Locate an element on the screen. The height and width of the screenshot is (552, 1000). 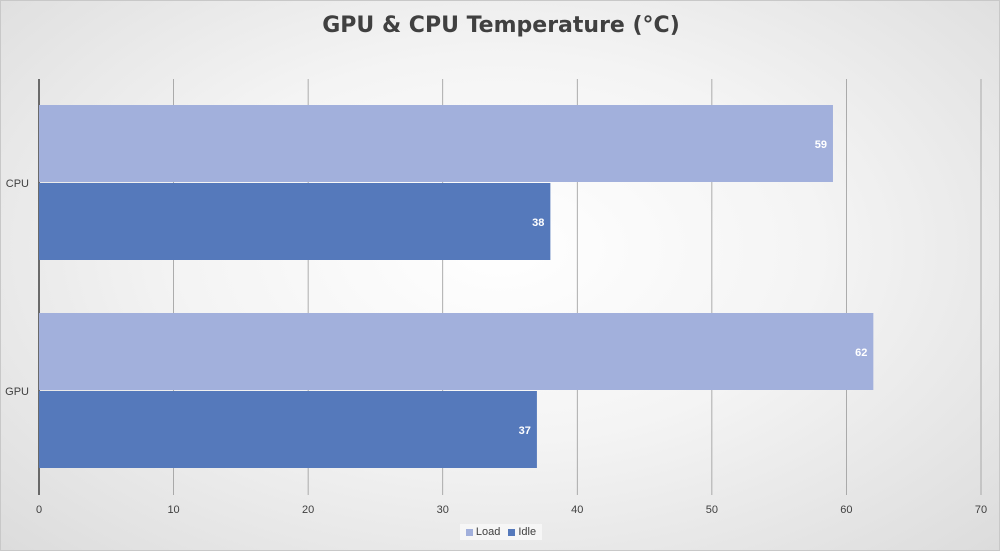
x-tick-label-60: 60 is located at coordinates (846, 510).